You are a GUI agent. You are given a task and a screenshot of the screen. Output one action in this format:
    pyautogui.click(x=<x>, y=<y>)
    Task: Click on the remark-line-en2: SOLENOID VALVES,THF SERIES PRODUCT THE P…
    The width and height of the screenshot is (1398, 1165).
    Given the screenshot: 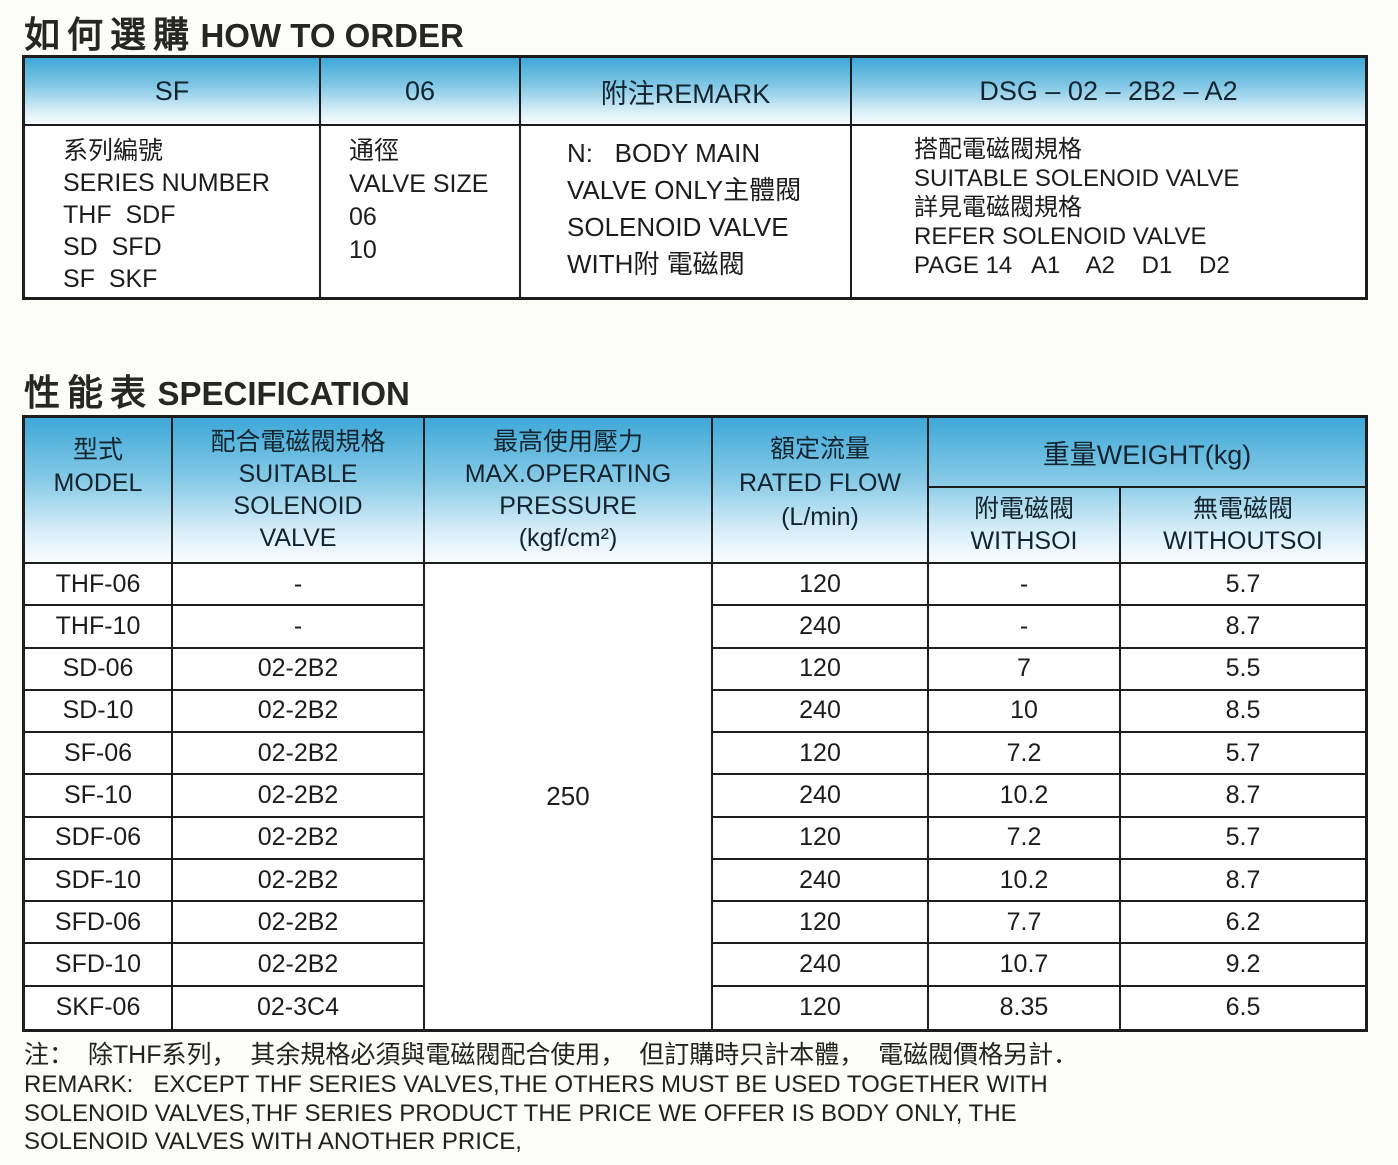 What is the action you would take?
    pyautogui.click(x=520, y=1113)
    